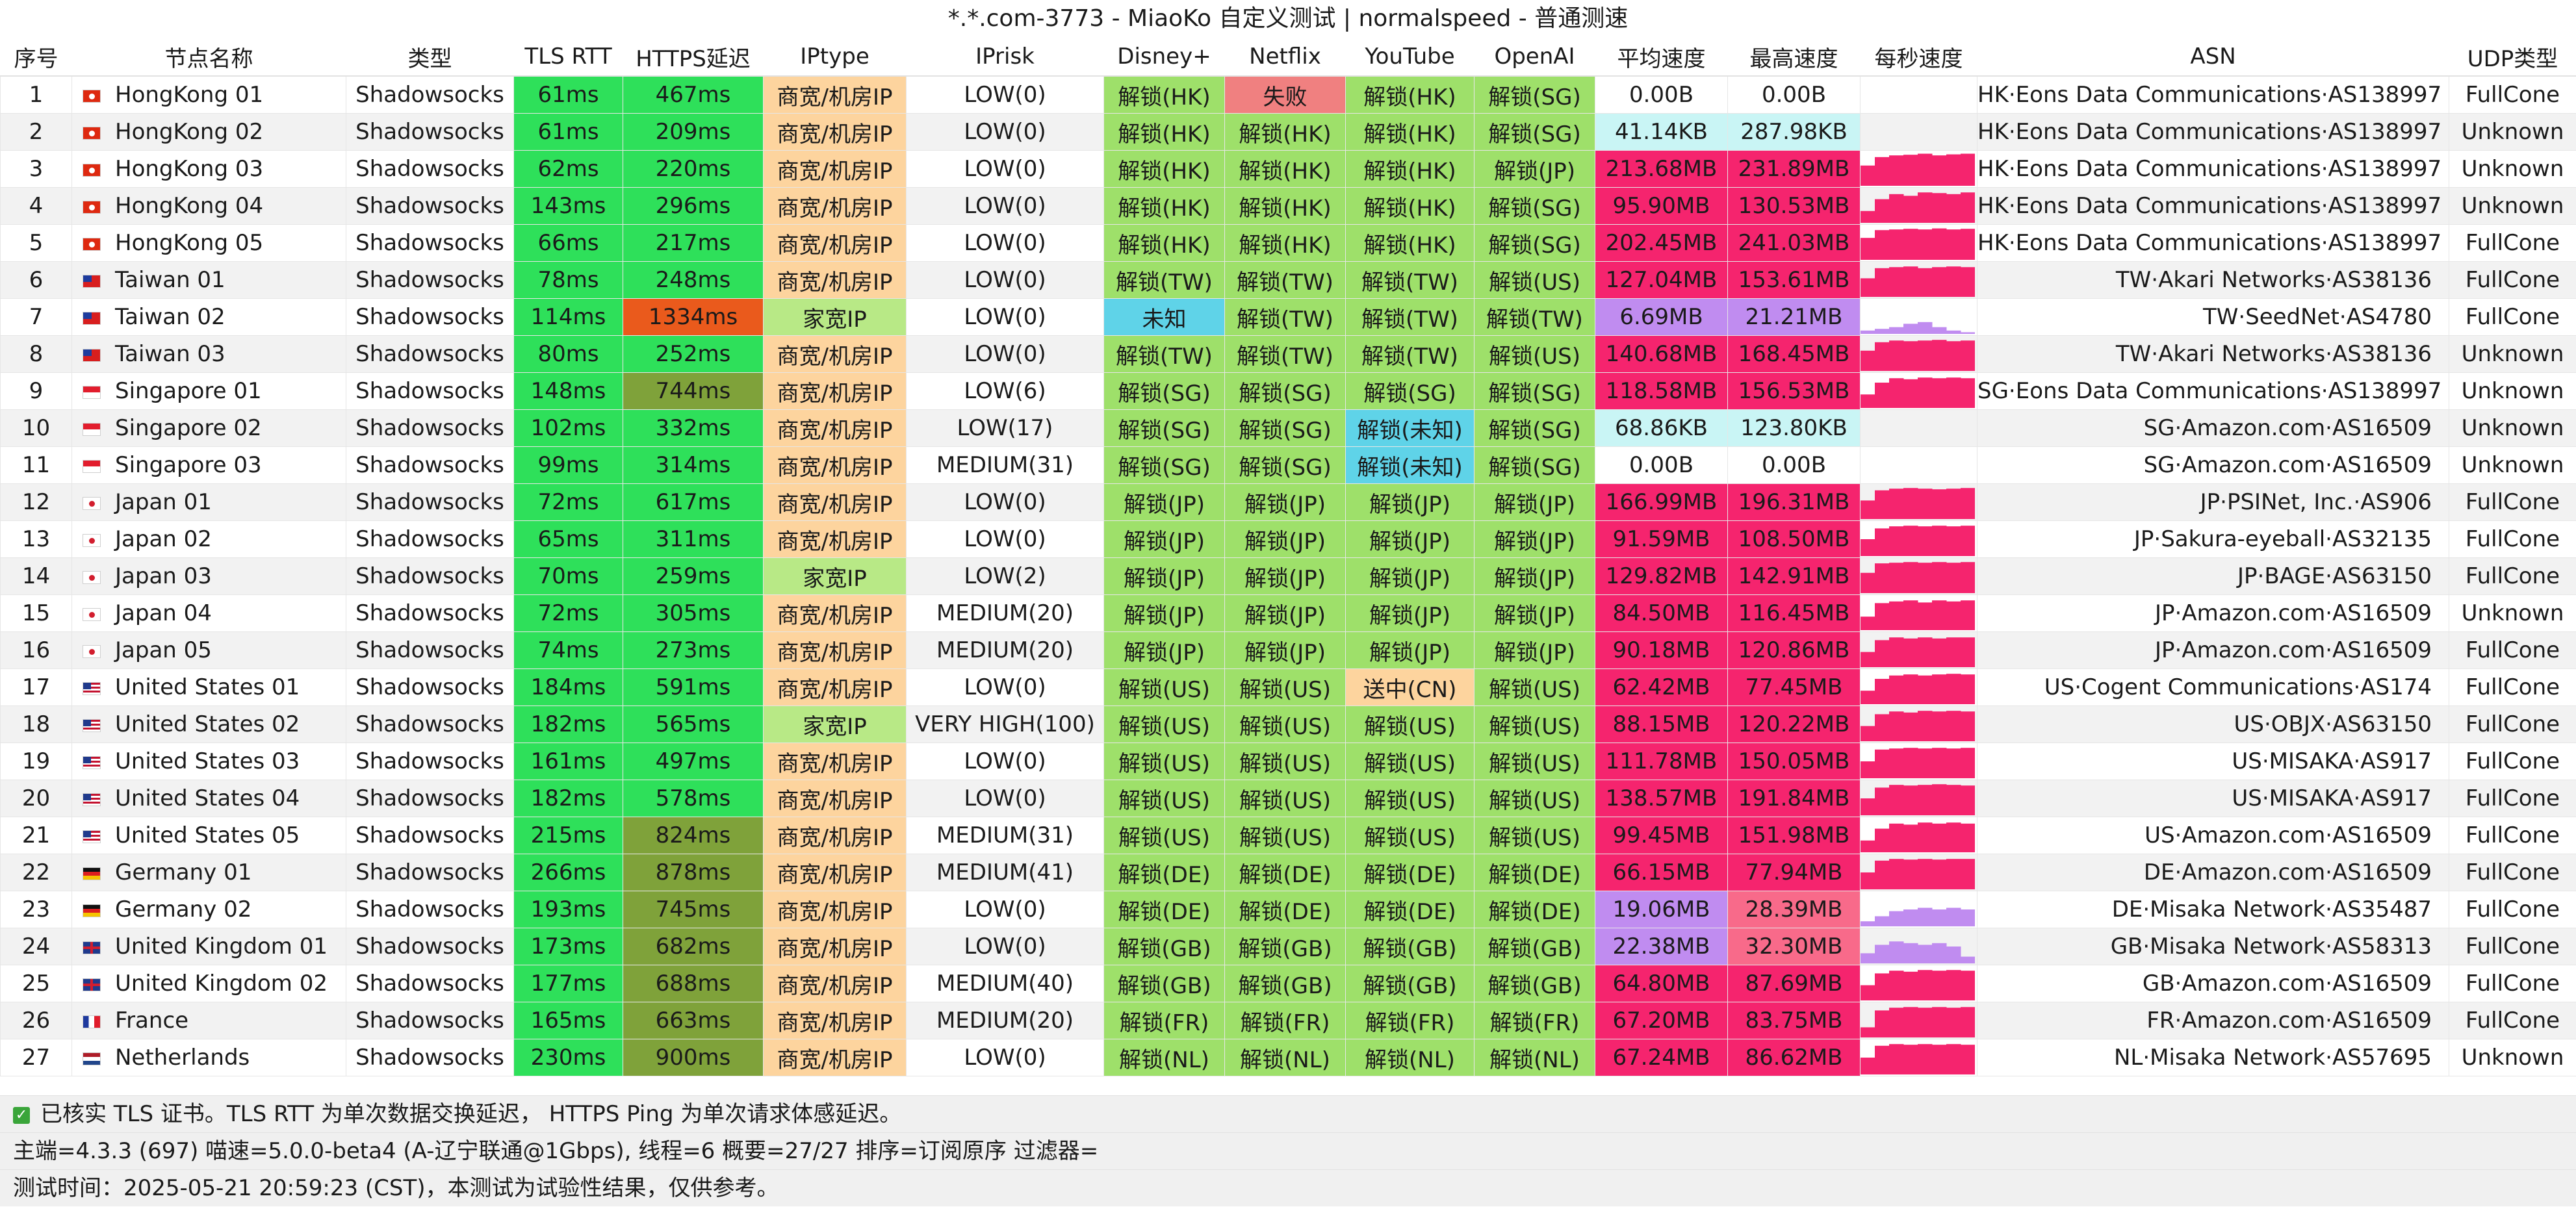  What do you see at coordinates (1285, 502) in the screenshot?
I see `cell-netflix-status: 解锁(JP)` at bounding box center [1285, 502].